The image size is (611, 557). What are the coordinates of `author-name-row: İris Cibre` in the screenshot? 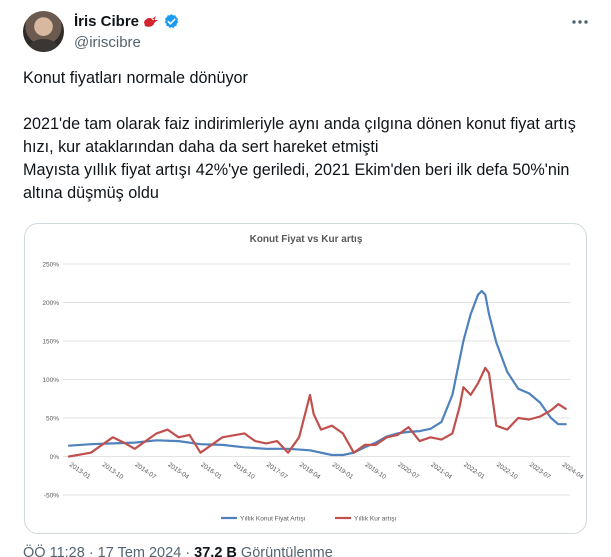 It's located at (127, 21).